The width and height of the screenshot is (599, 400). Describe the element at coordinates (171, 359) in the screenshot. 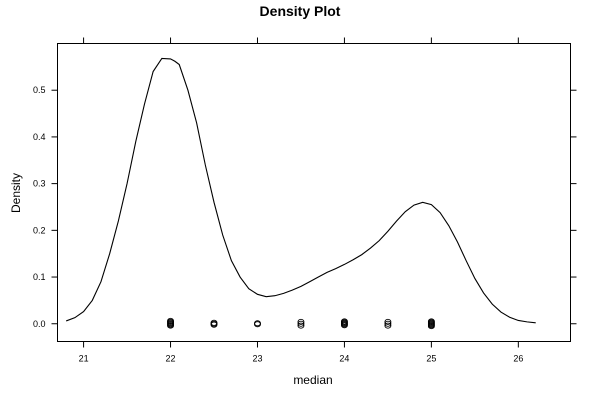

I see `x-tick-label: 22` at that location.